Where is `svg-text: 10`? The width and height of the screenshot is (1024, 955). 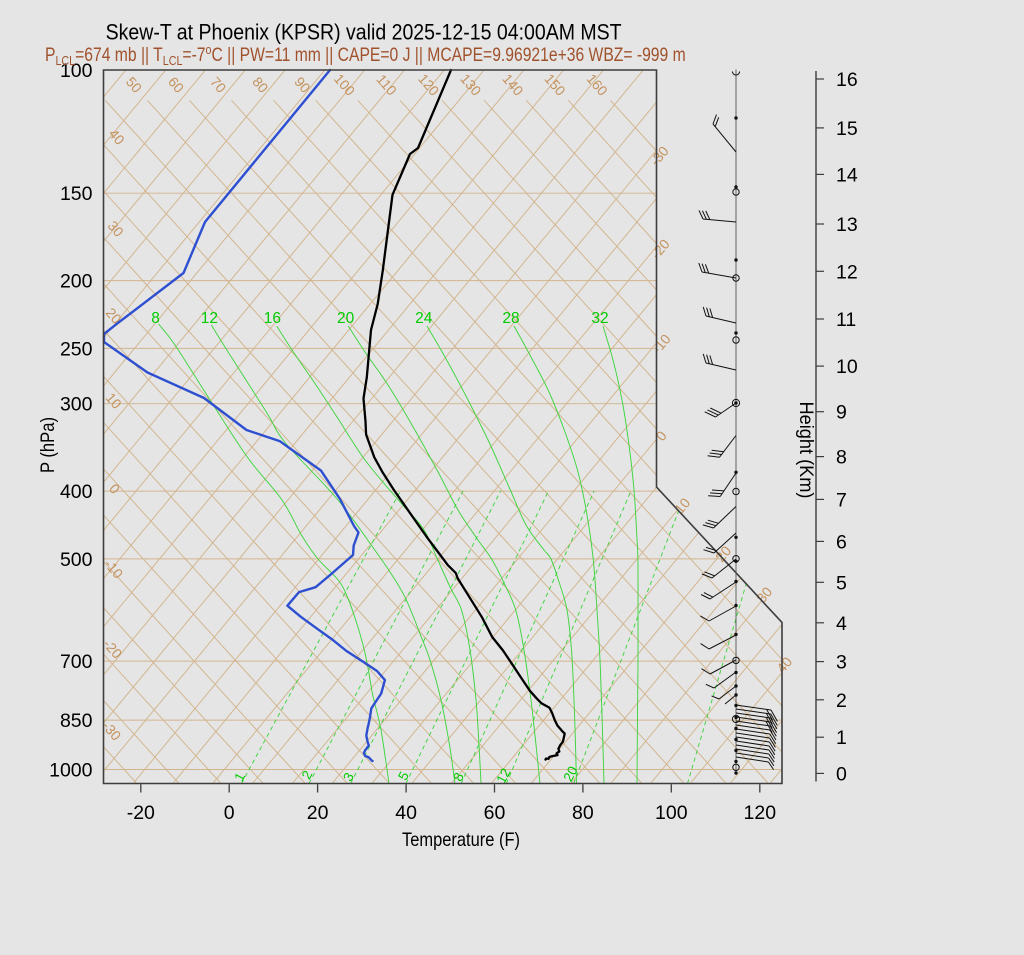 svg-text: 10 is located at coordinates (847, 367).